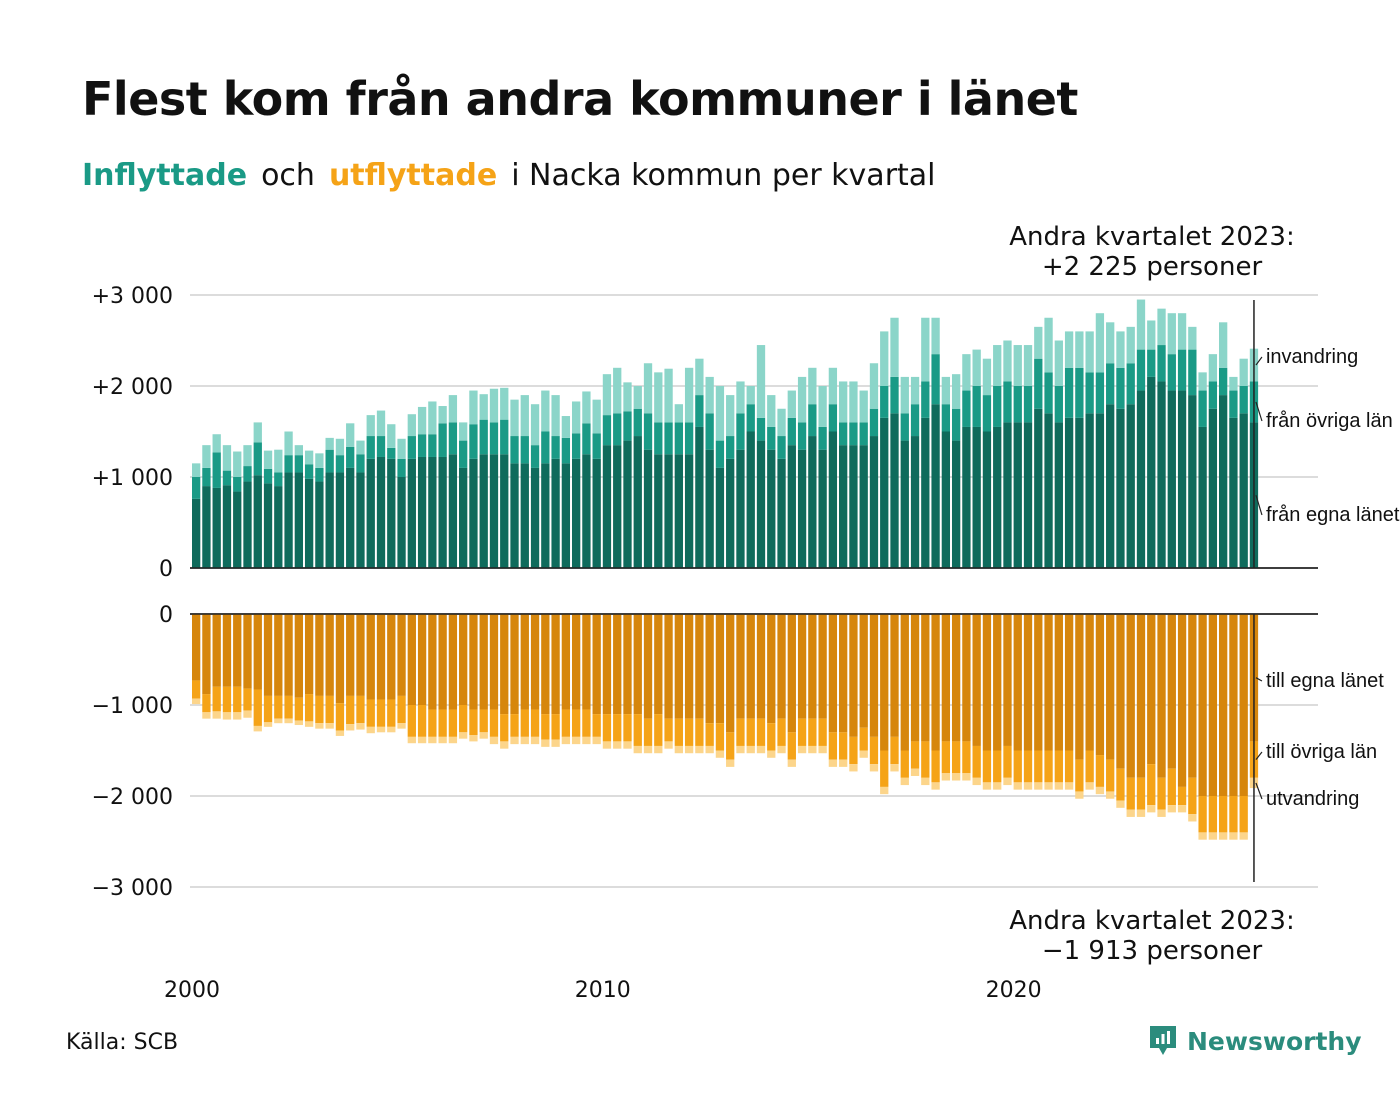 This screenshot has height=1120, width=1400. What do you see at coordinates (1152, 951) in the screenshot?
I see `annotation-out-line2: −1 913 personer` at bounding box center [1152, 951].